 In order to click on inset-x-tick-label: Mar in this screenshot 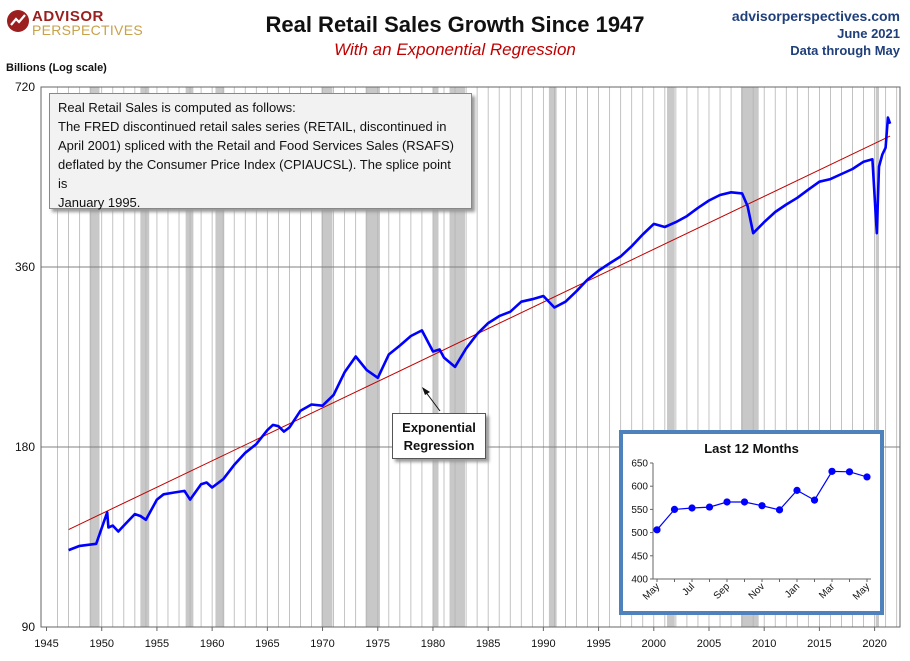, I will do `click(827, 591)`.